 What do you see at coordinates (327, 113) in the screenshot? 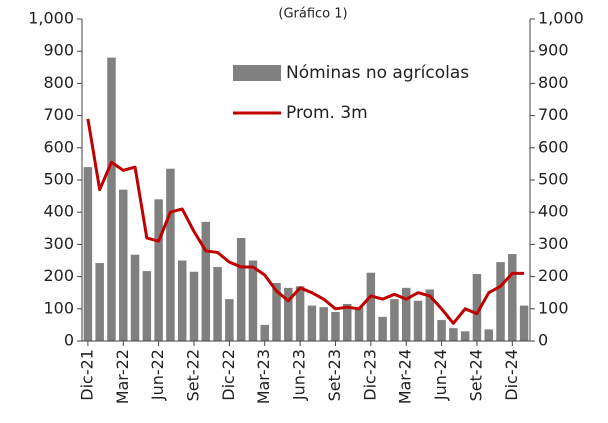
I see `legend-label: Prom. 3m` at bounding box center [327, 113].